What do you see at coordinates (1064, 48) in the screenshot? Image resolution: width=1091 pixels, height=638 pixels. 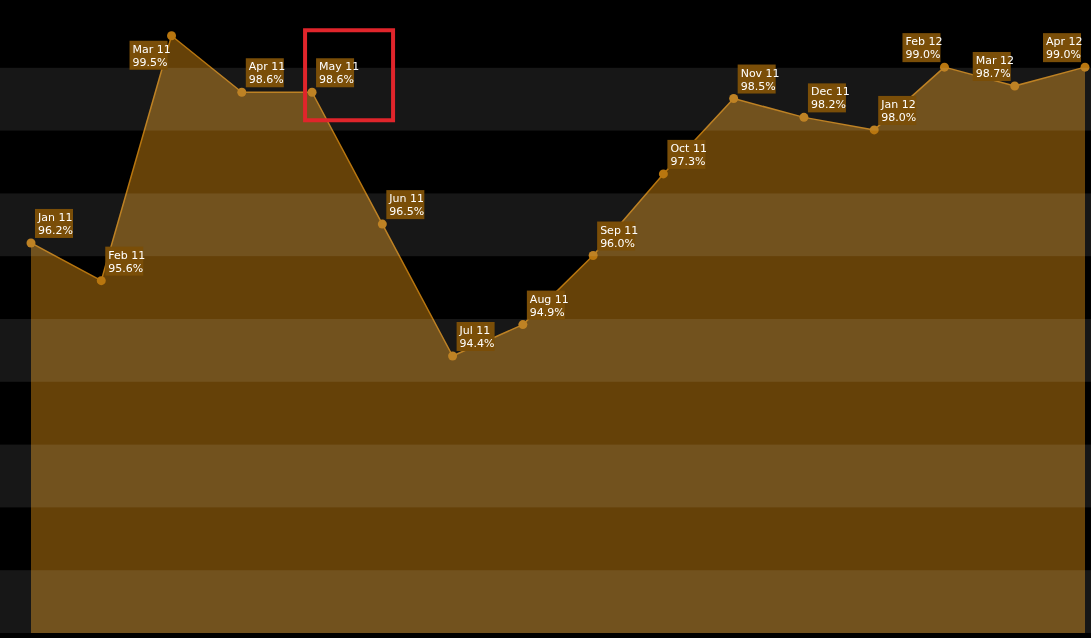 I see `data-label: Apr 12 99.0%` at bounding box center [1064, 48].